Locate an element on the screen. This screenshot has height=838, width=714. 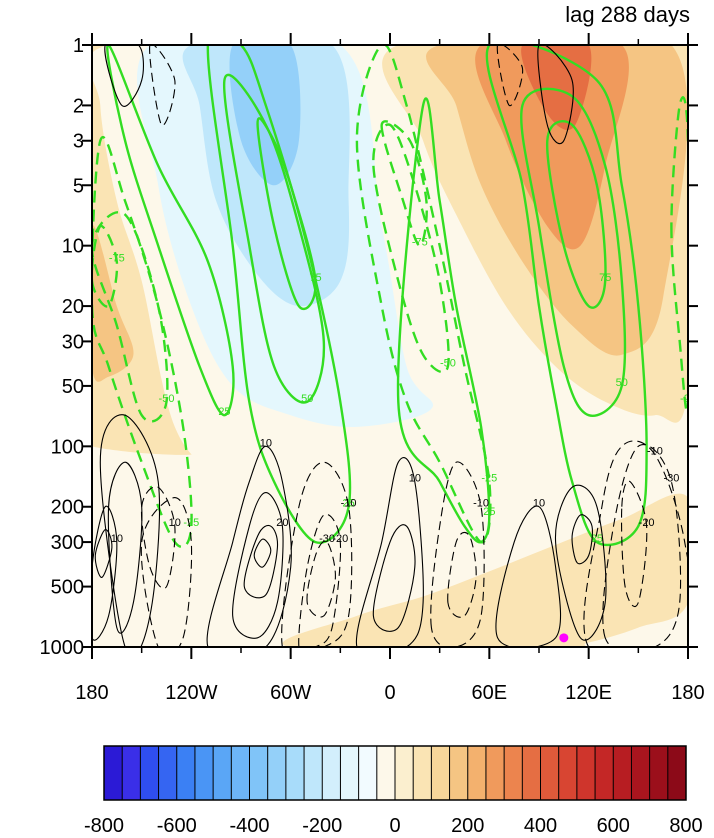
y-tick-label: 1 is located at coordinates (78, 46).